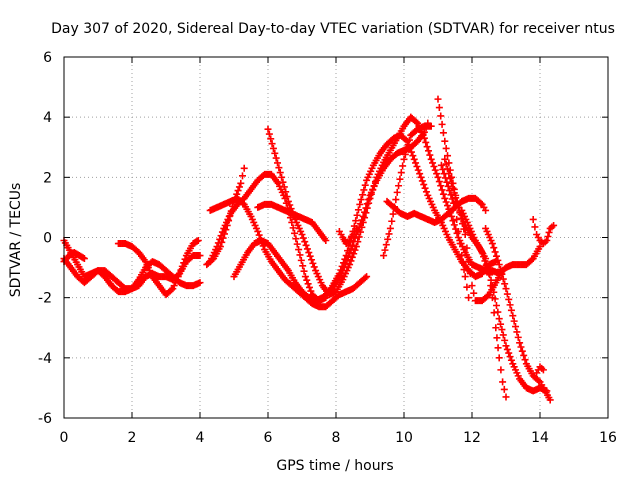 The height and width of the screenshot is (480, 640). I want to click on y-tick-label: -6, so click(45, 419).